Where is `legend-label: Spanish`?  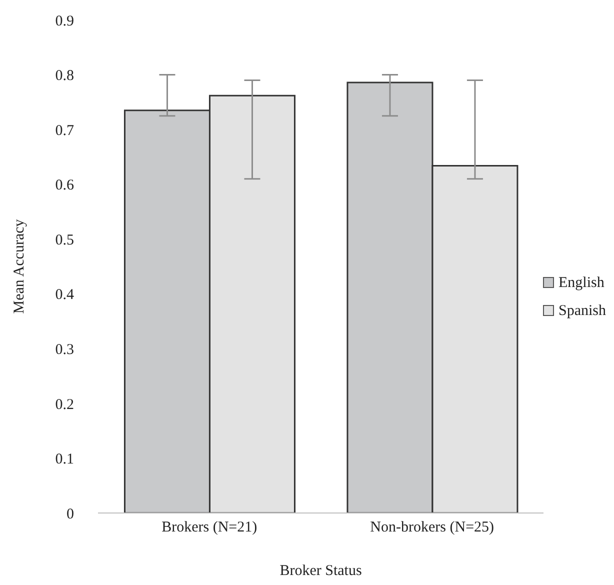
legend-label: Spanish is located at coordinates (582, 311).